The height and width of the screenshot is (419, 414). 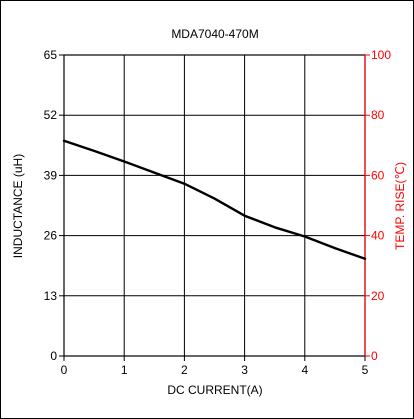 What do you see at coordinates (400, 206) in the screenshot?
I see `y2-axis-label: TEMP. RISE(℃)` at bounding box center [400, 206].